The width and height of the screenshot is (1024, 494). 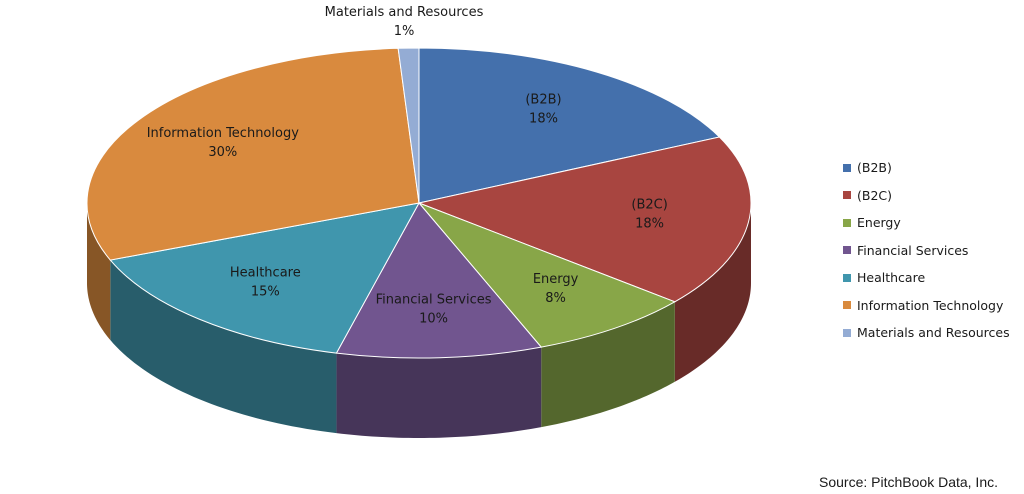 I want to click on slice-energy, so click(x=547, y=275).